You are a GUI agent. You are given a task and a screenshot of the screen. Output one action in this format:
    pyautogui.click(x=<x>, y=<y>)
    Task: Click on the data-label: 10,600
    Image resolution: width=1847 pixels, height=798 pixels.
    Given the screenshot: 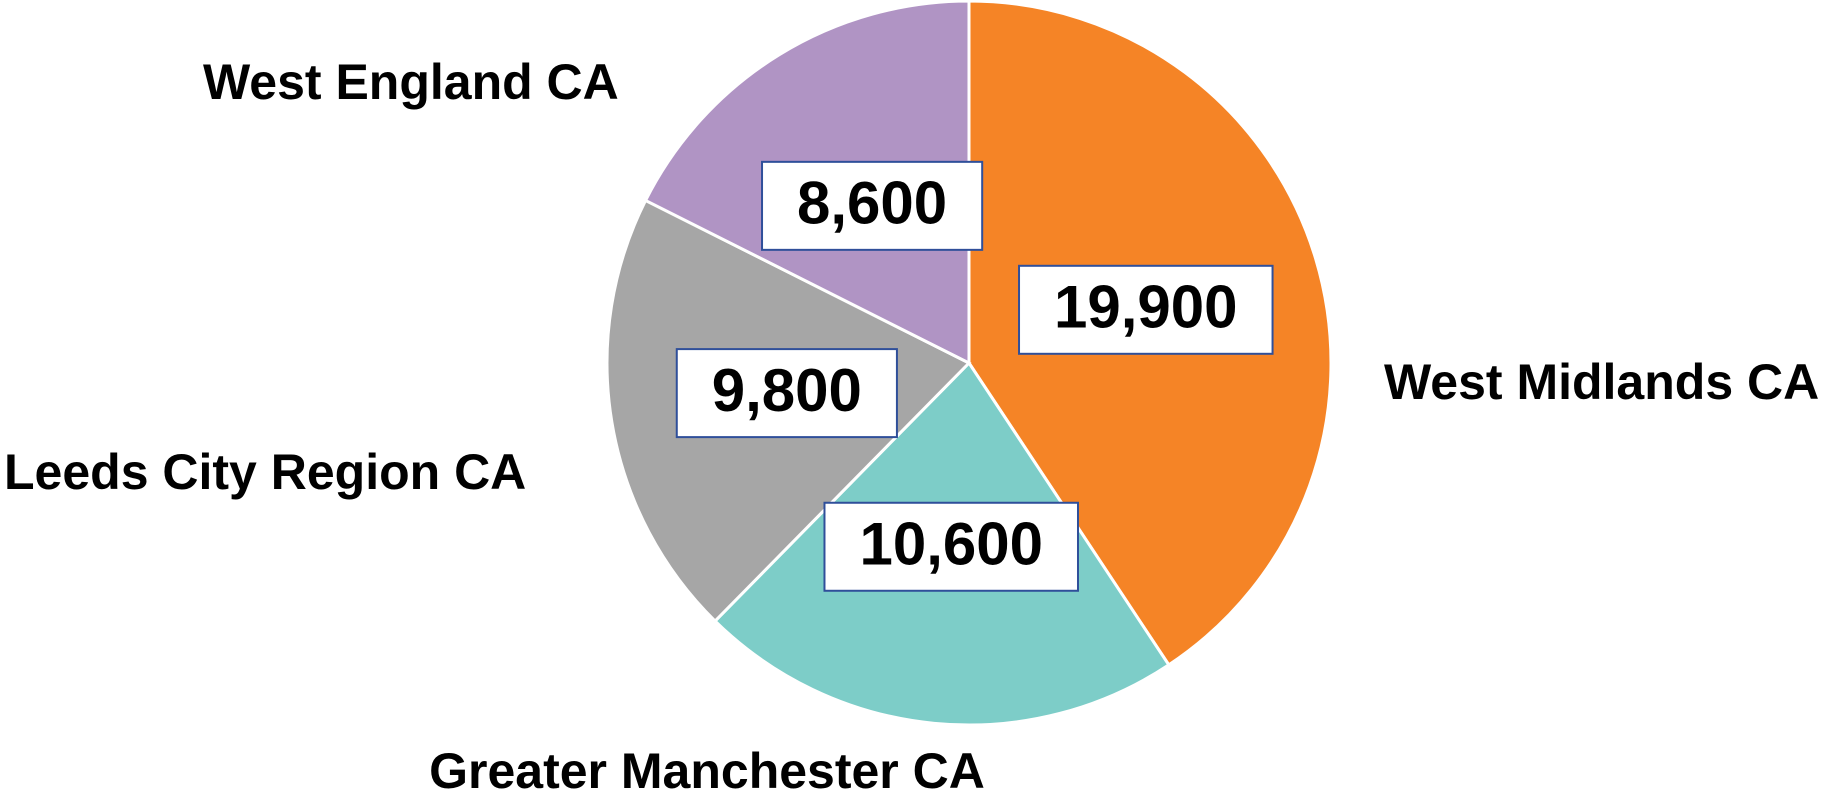 What is the action you would take?
    pyautogui.click(x=951, y=544)
    